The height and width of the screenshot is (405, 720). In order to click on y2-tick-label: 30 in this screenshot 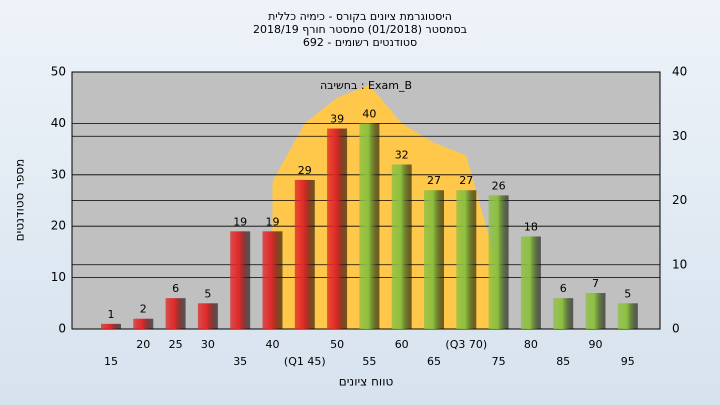, I will do `click(679, 136)`.